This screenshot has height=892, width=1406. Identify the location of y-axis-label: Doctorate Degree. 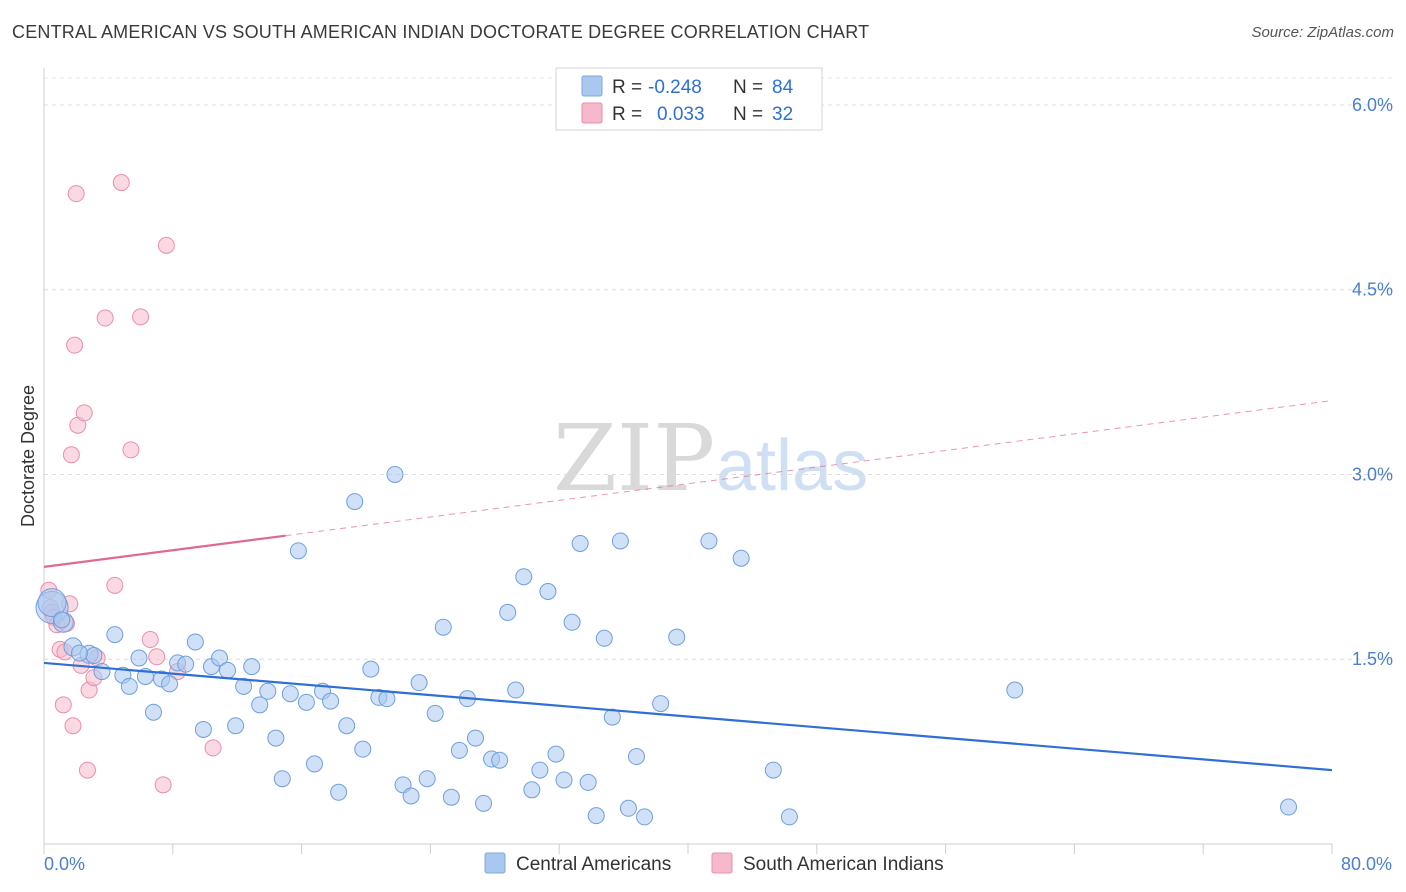
(28, 456).